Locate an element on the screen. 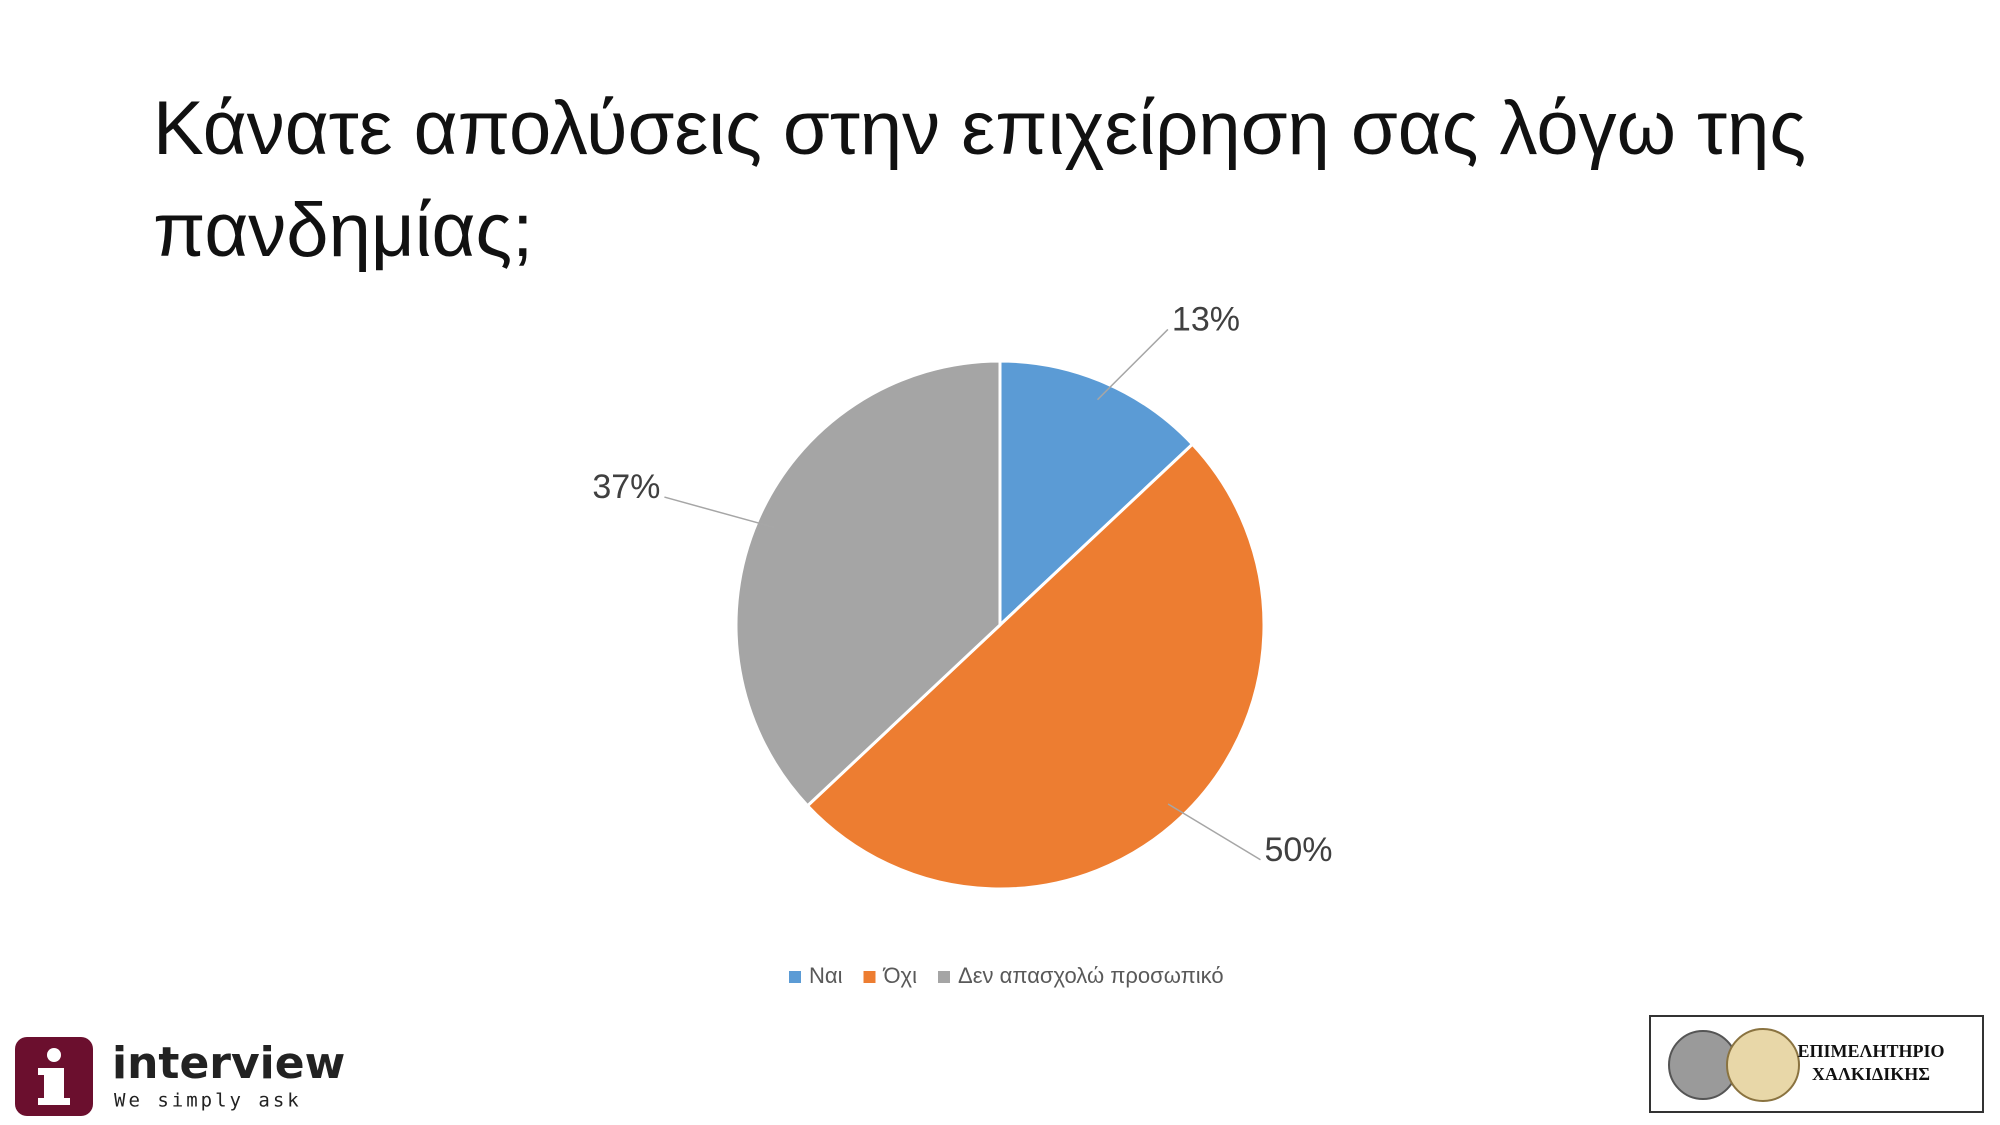 This screenshot has height=1125, width=2000. chamber-name: ΕΠΙΜΕΛΗΤΗΡΙΟ is located at coordinates (1871, 1051).